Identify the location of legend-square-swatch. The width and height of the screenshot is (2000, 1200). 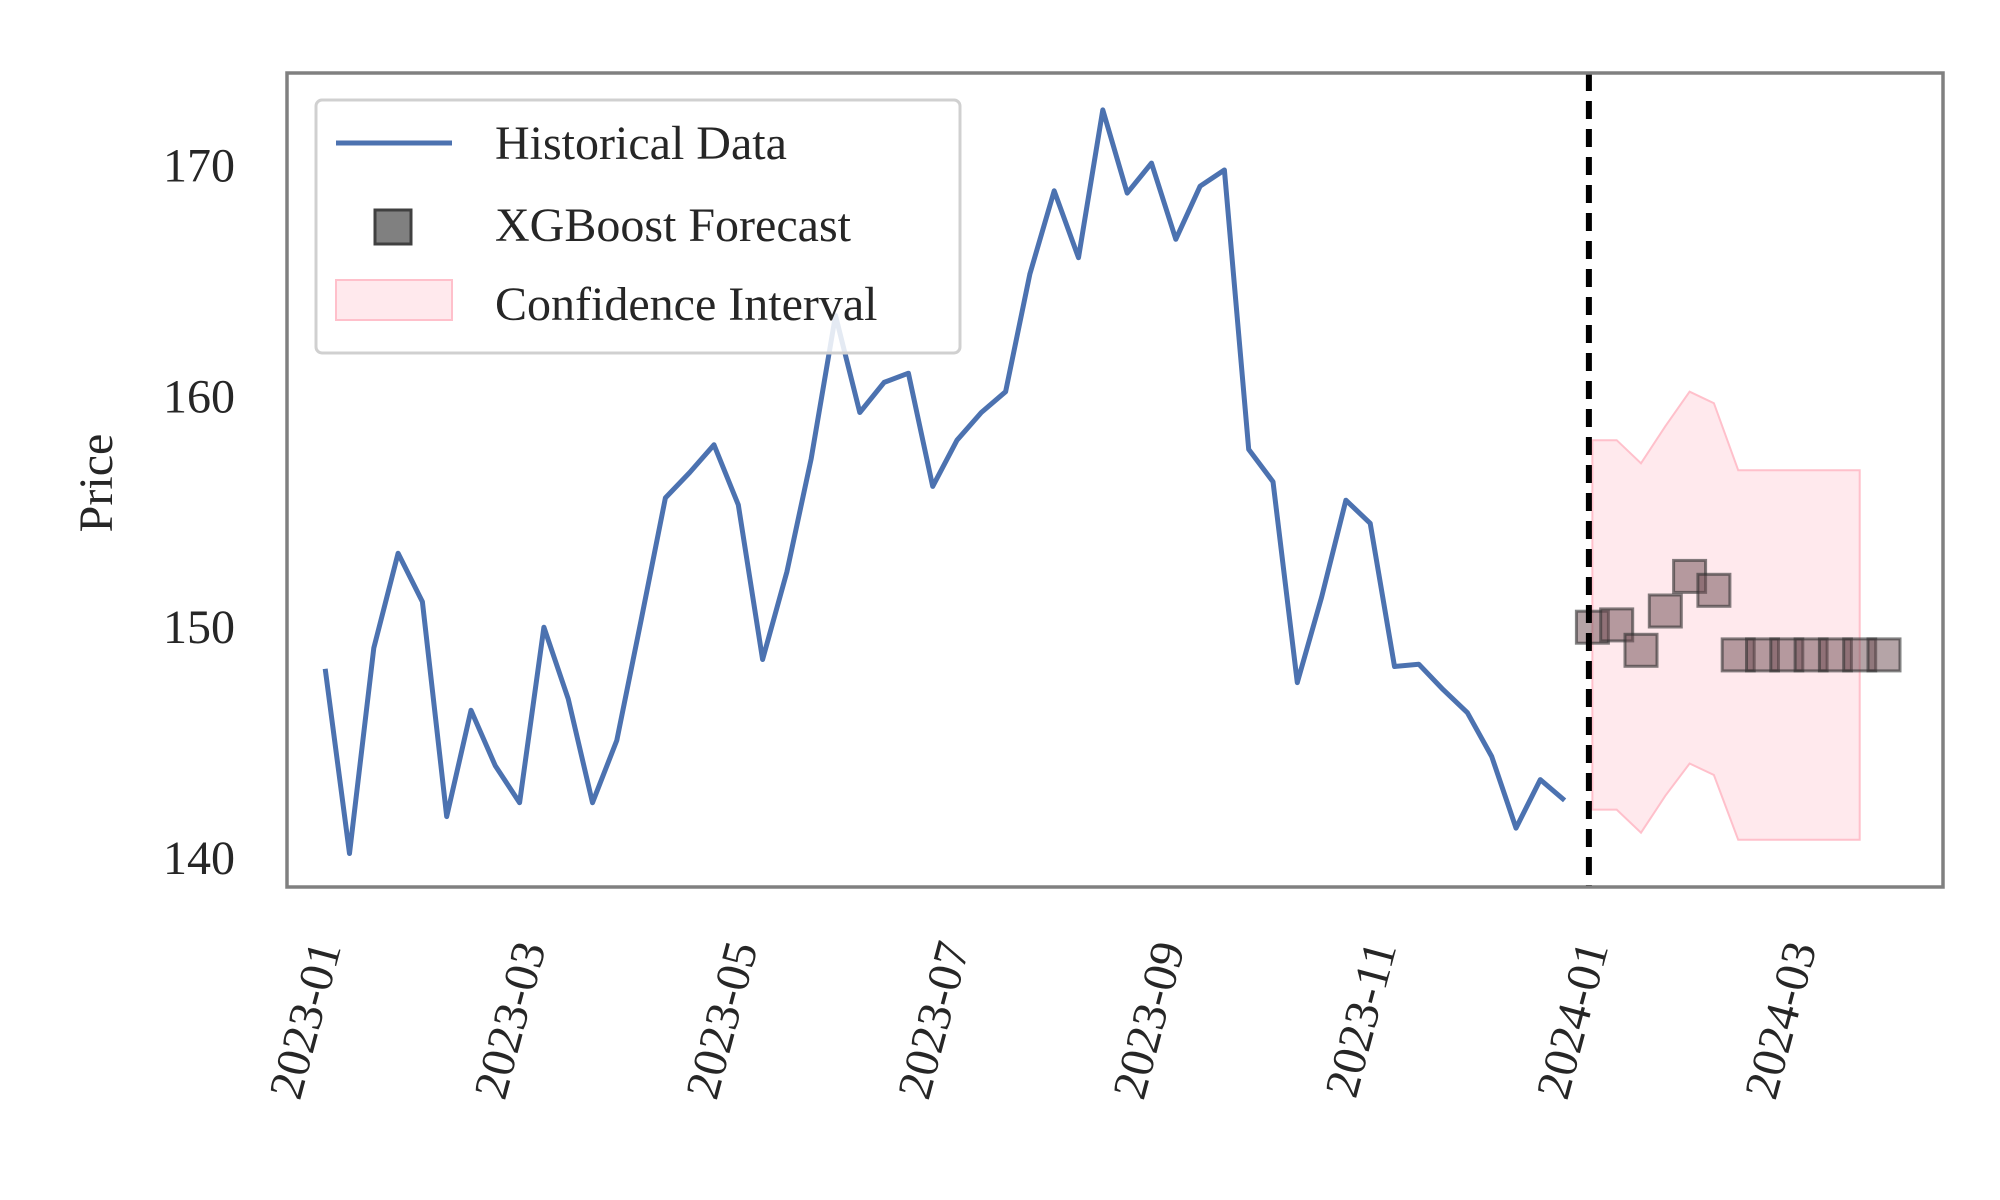
(393, 227).